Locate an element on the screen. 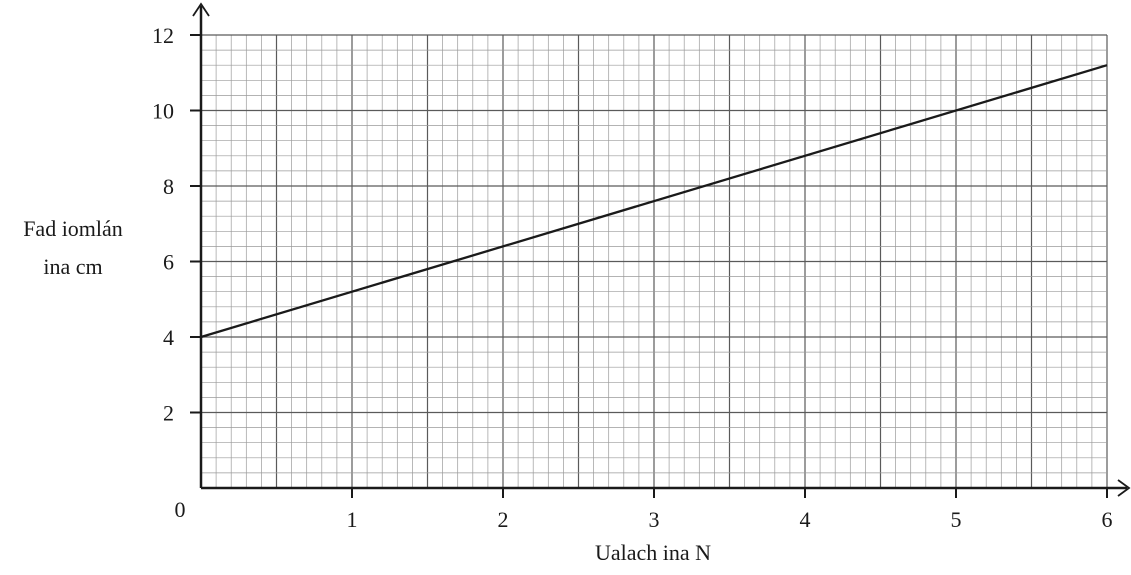  y-tick-label: 4 is located at coordinates (168, 337).